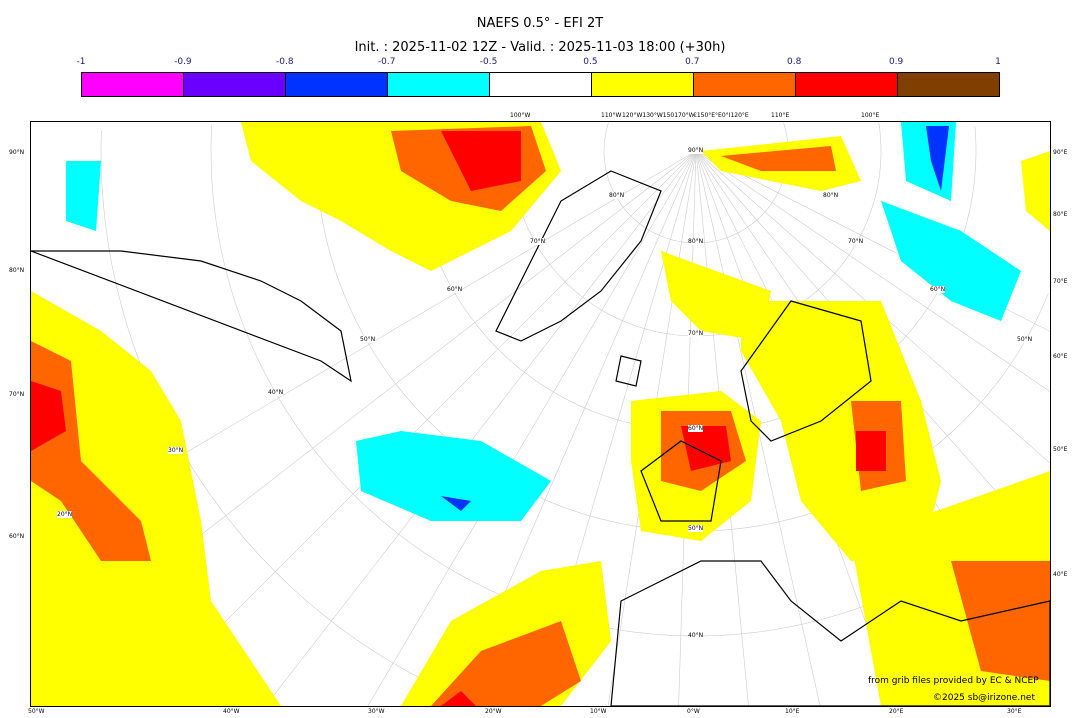 This screenshot has height=718, width=1080. What do you see at coordinates (696, 150) in the screenshot?
I see `latitude-label-inner: 90°N` at bounding box center [696, 150].